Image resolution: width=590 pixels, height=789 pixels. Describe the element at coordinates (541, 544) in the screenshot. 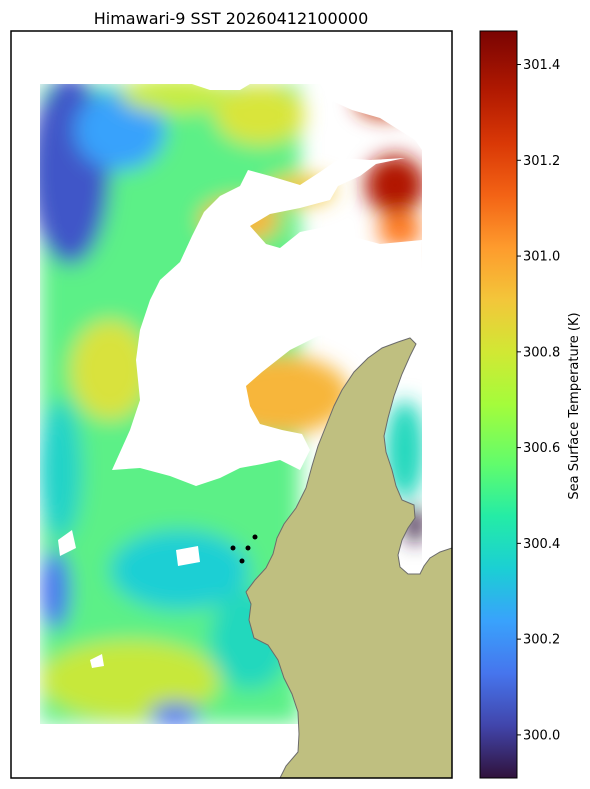

I see `colorbar-tick-label: 300.4` at that location.